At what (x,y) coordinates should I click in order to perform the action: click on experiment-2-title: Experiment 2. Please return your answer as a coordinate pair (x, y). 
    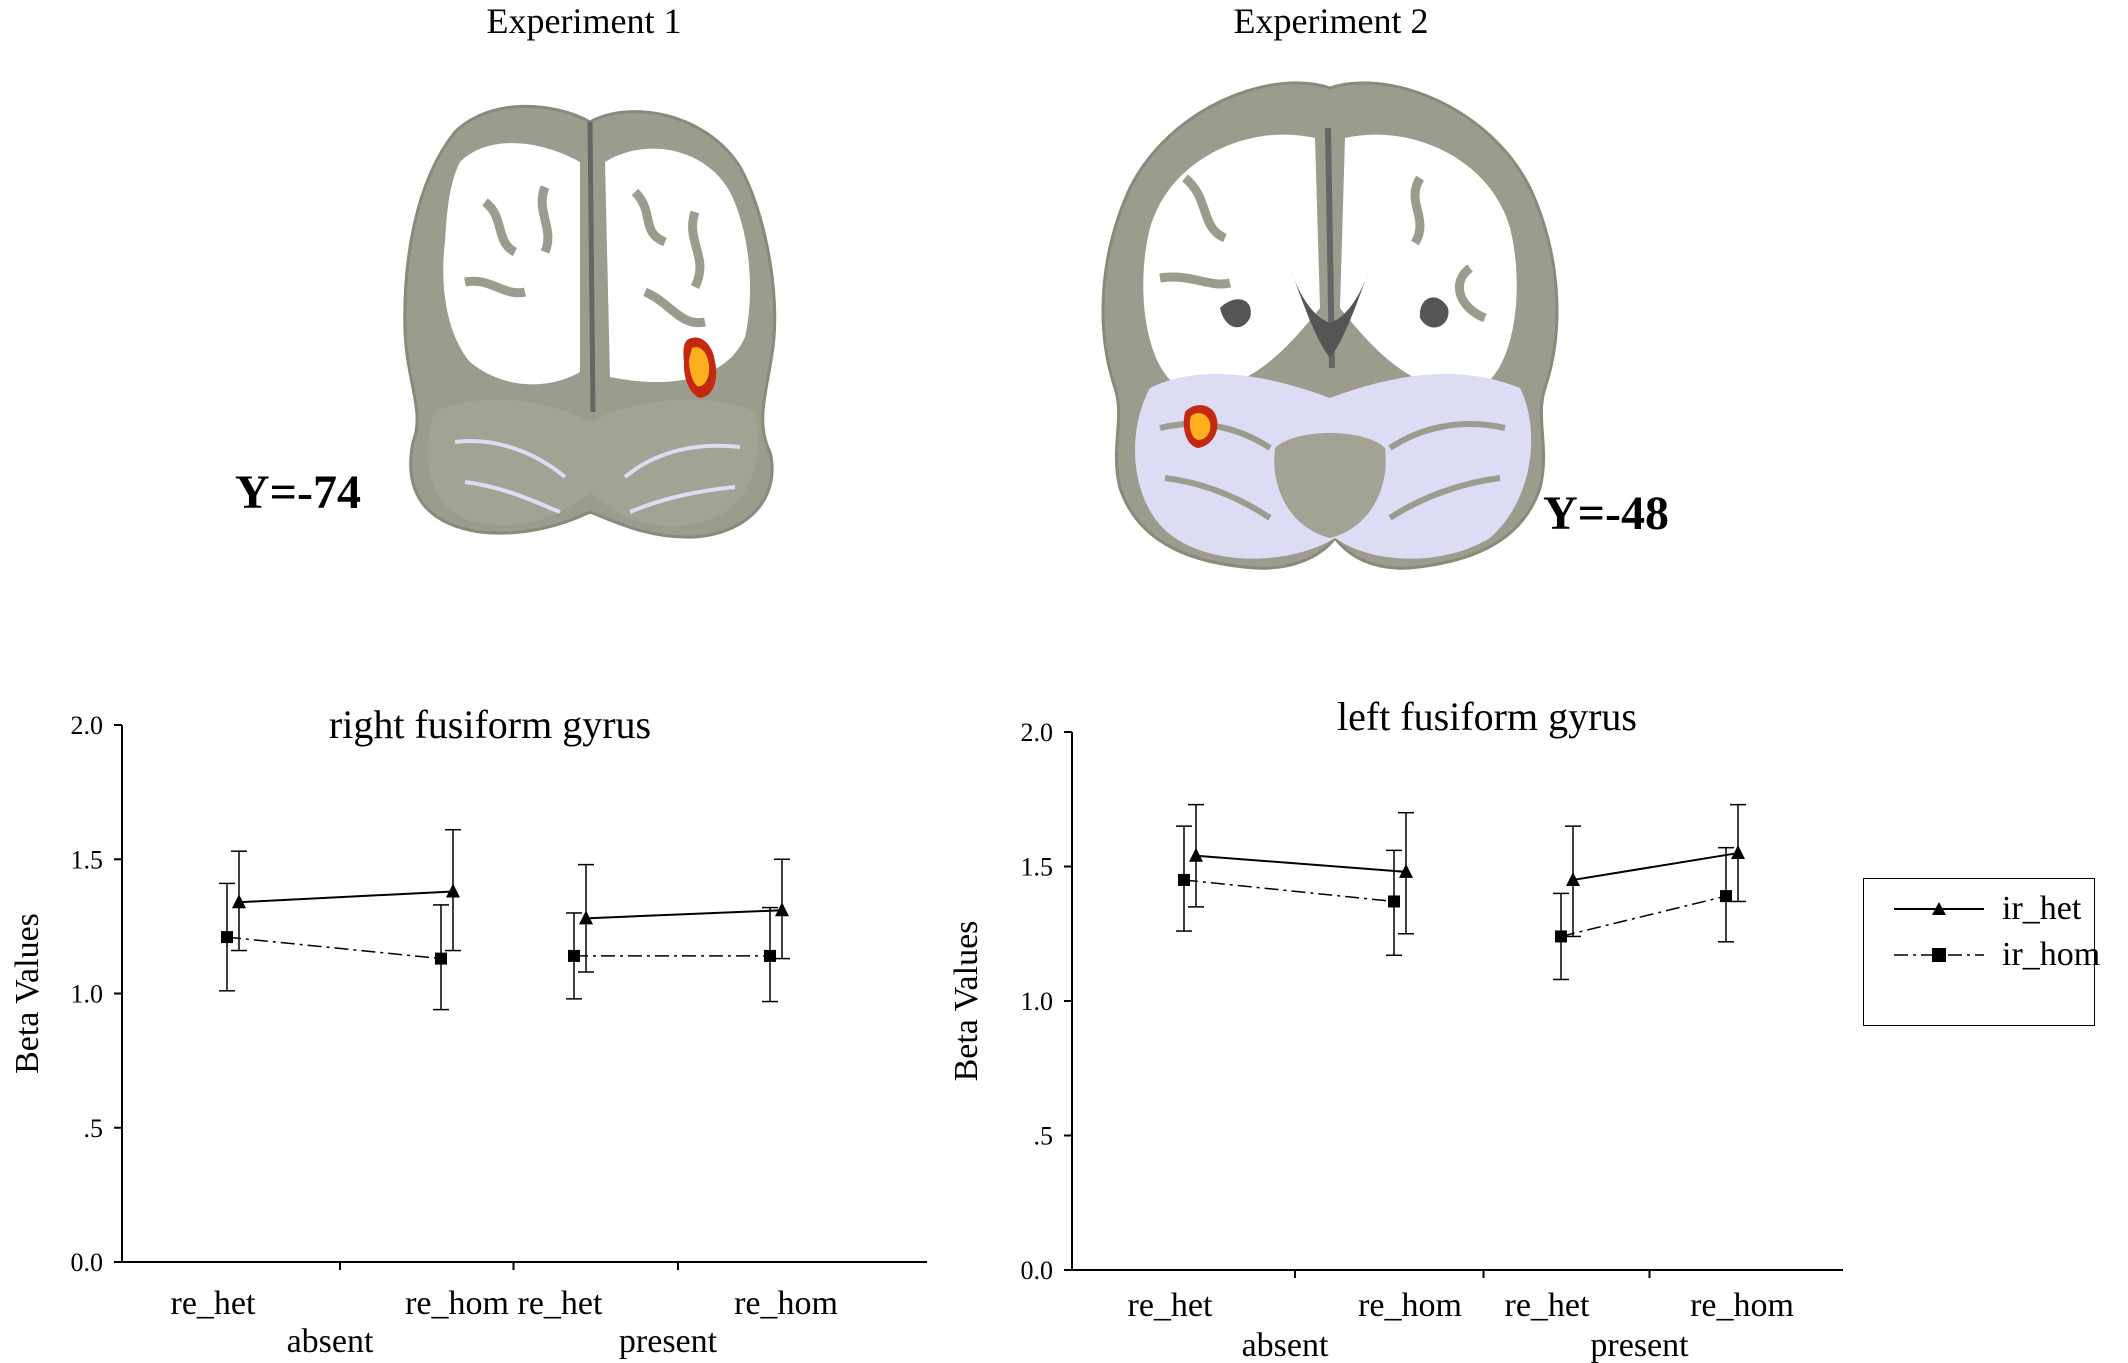
    Looking at the image, I should click on (1331, 21).